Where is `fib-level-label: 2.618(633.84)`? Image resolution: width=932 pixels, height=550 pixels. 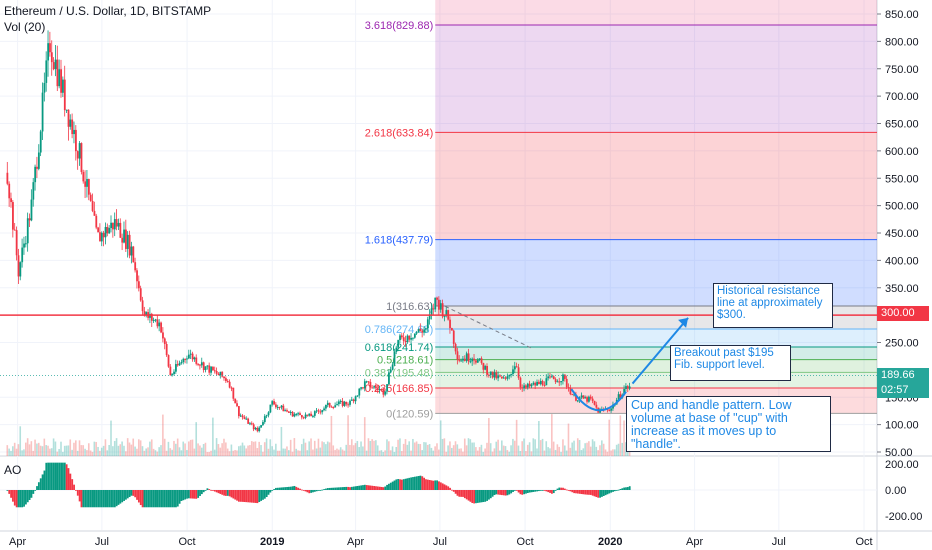 fib-level-label: 2.618(633.84) is located at coordinates (399, 133).